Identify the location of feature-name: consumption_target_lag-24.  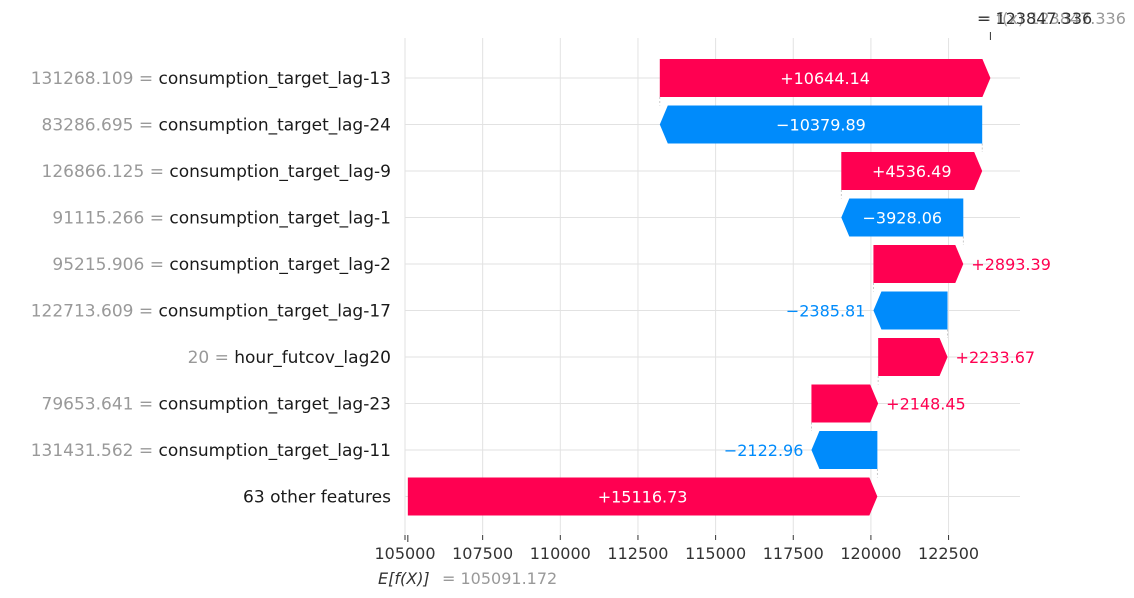
(275, 126).